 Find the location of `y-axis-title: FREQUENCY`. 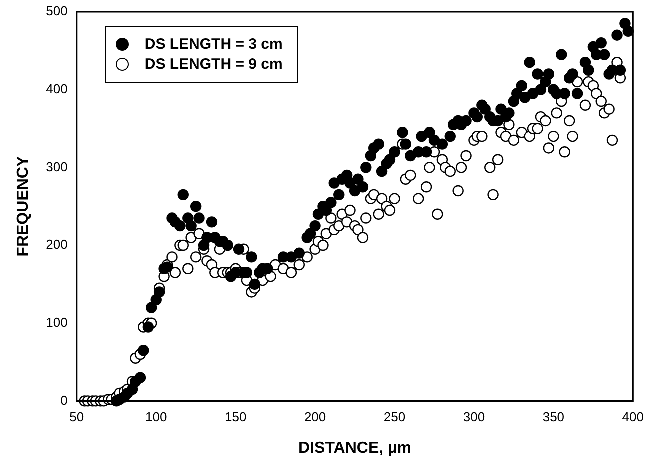

y-axis-title: FREQUENCY is located at coordinates (23, 206).